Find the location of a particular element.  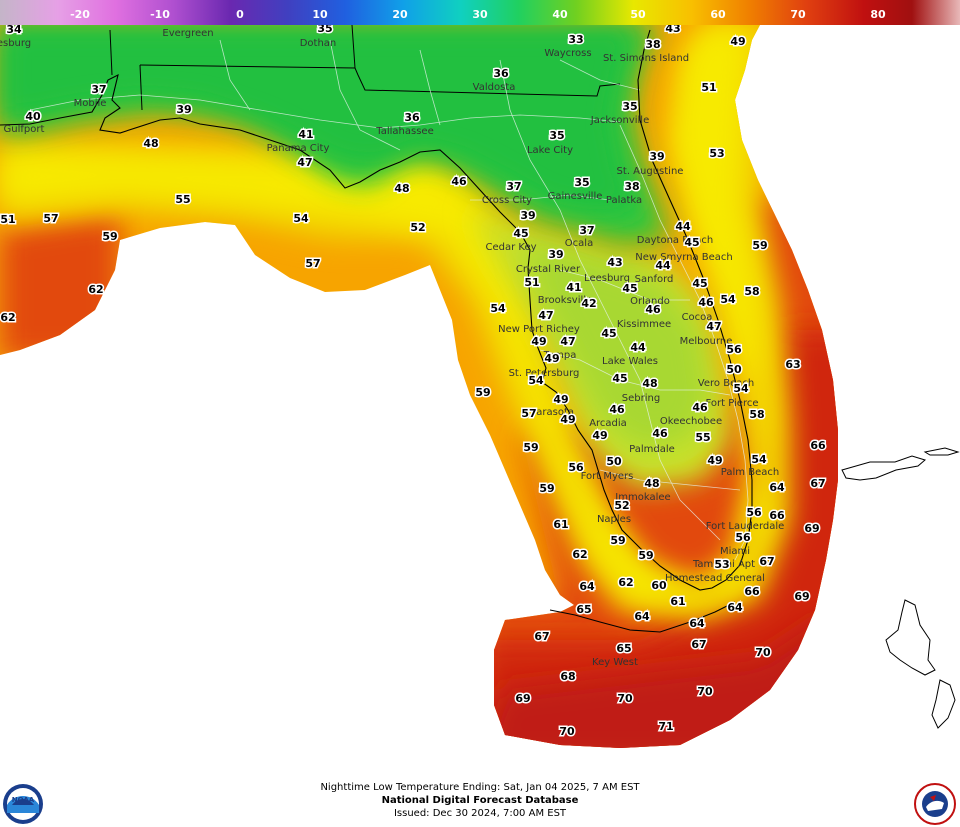

temperature-value-label: 41 is located at coordinates (305, 134).